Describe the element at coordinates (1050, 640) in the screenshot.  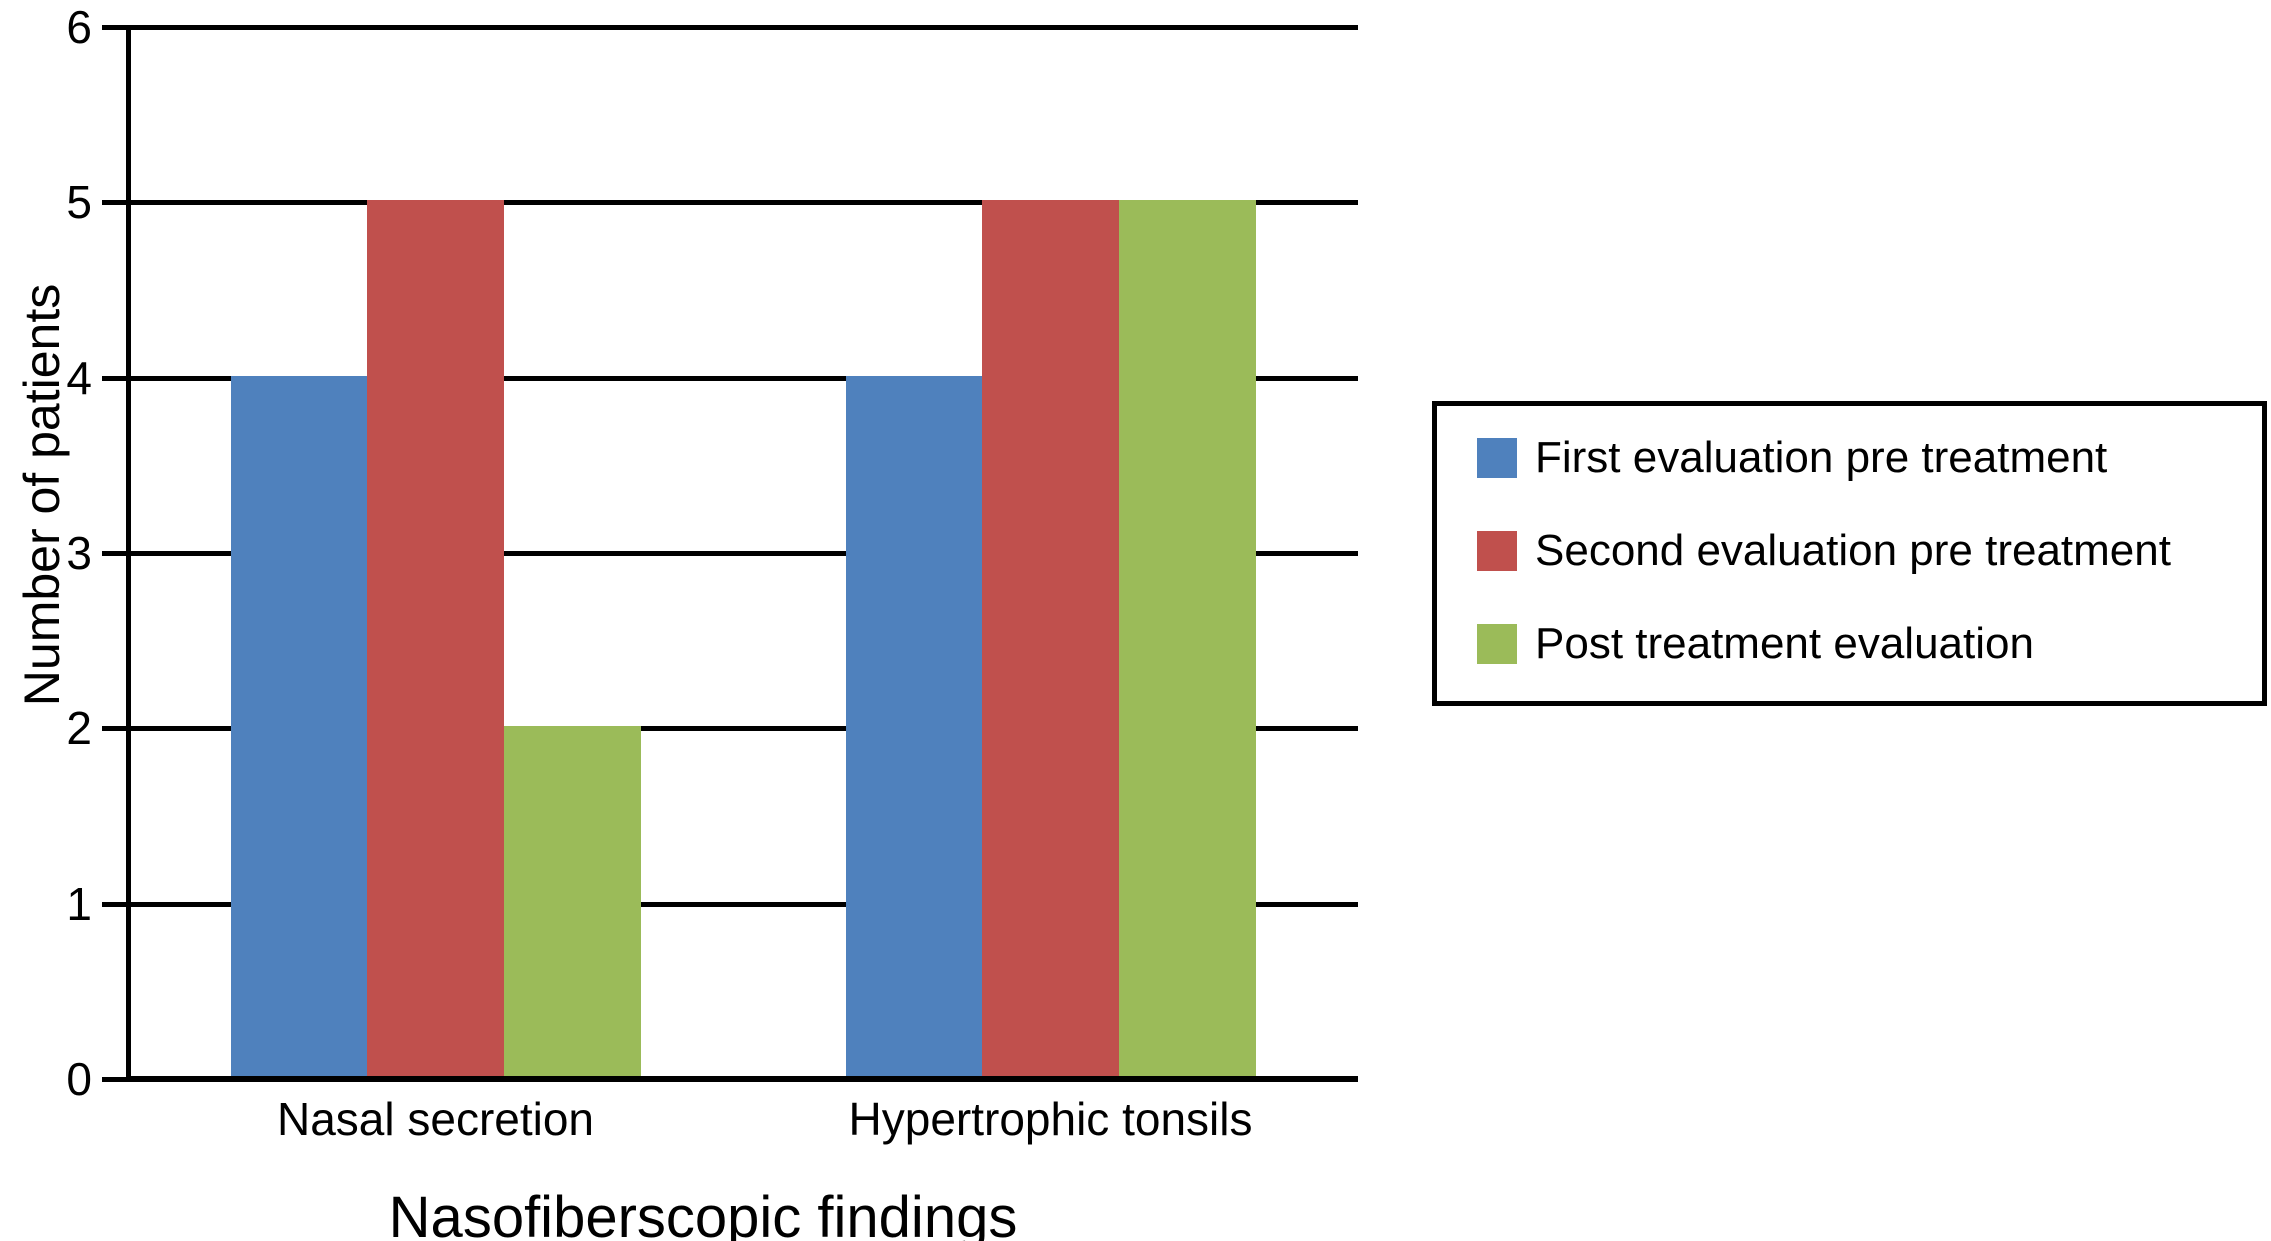
I see `bar-series1-cat1` at that location.